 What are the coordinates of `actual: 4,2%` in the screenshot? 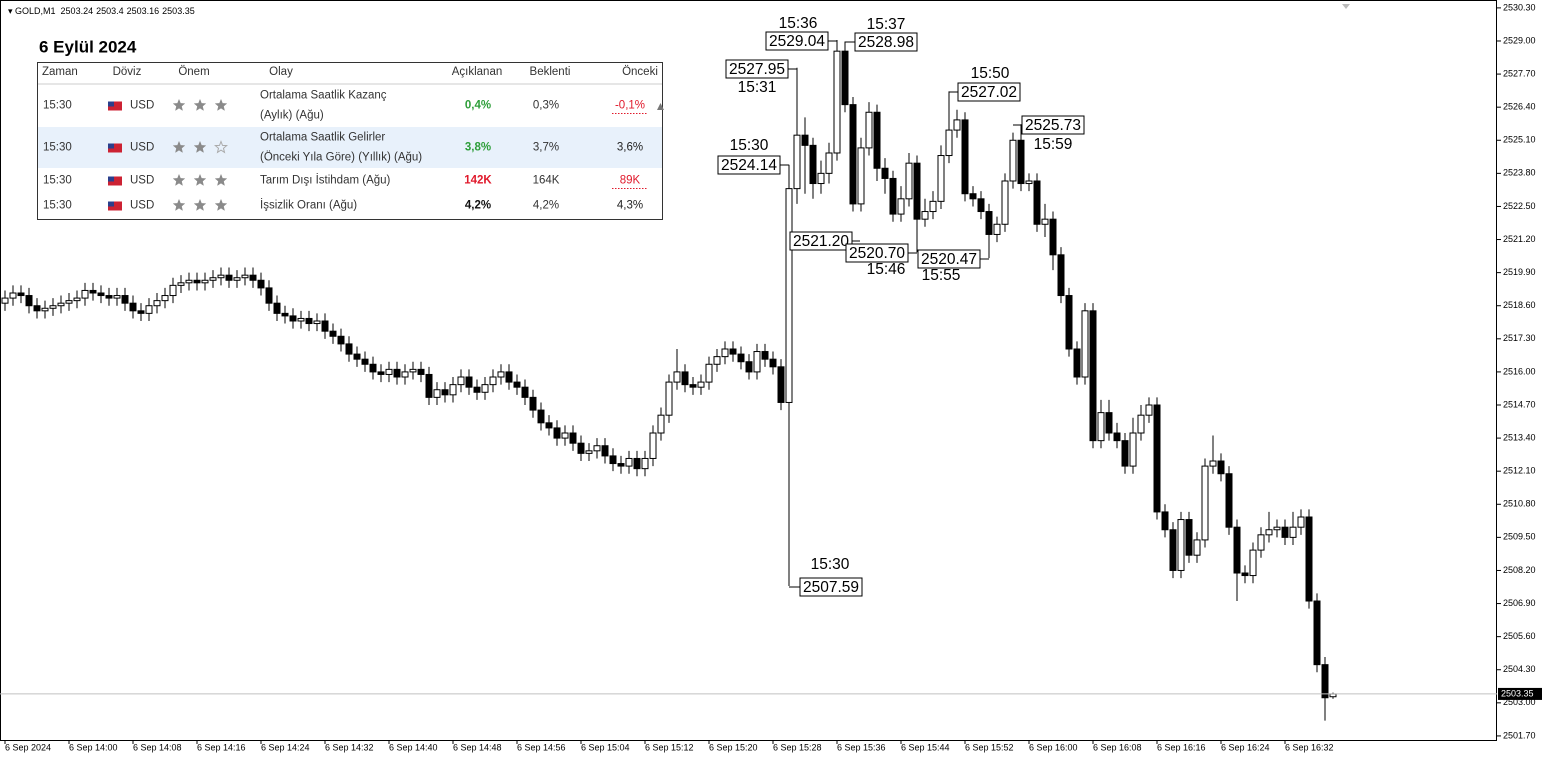 It's located at (478, 206).